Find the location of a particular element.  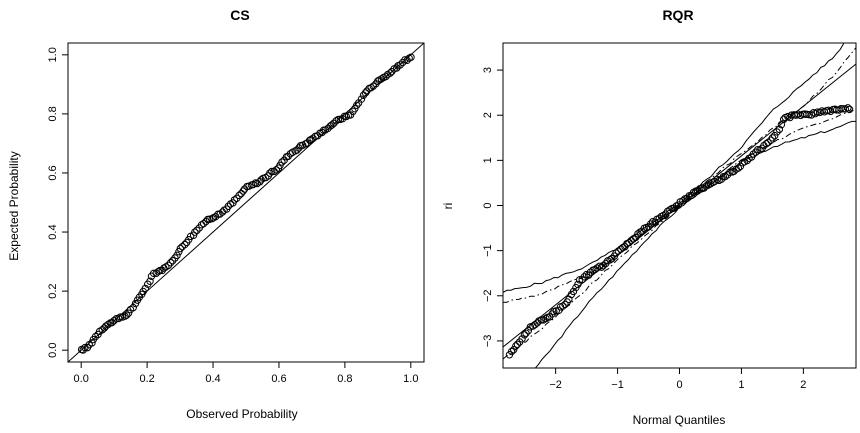

rqr-y-tick-label: 3 is located at coordinates (488, 70).